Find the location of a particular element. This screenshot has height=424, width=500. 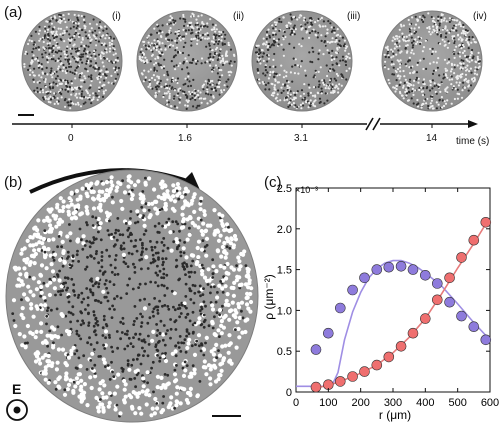

field-dot-icon is located at coordinates (17, 410).